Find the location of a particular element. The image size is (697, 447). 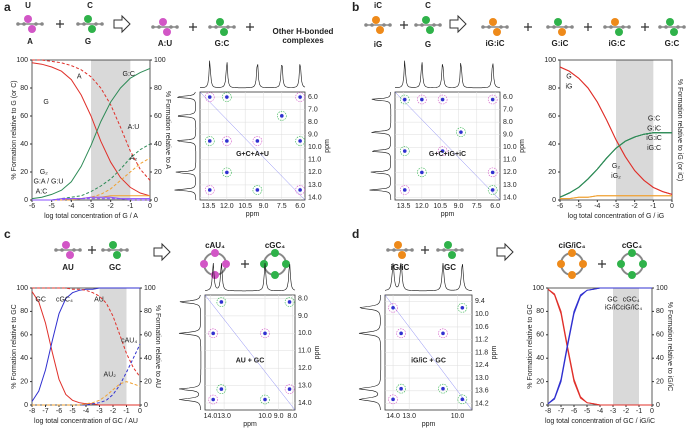

scheme-label: iC is located at coordinates (378, 5).